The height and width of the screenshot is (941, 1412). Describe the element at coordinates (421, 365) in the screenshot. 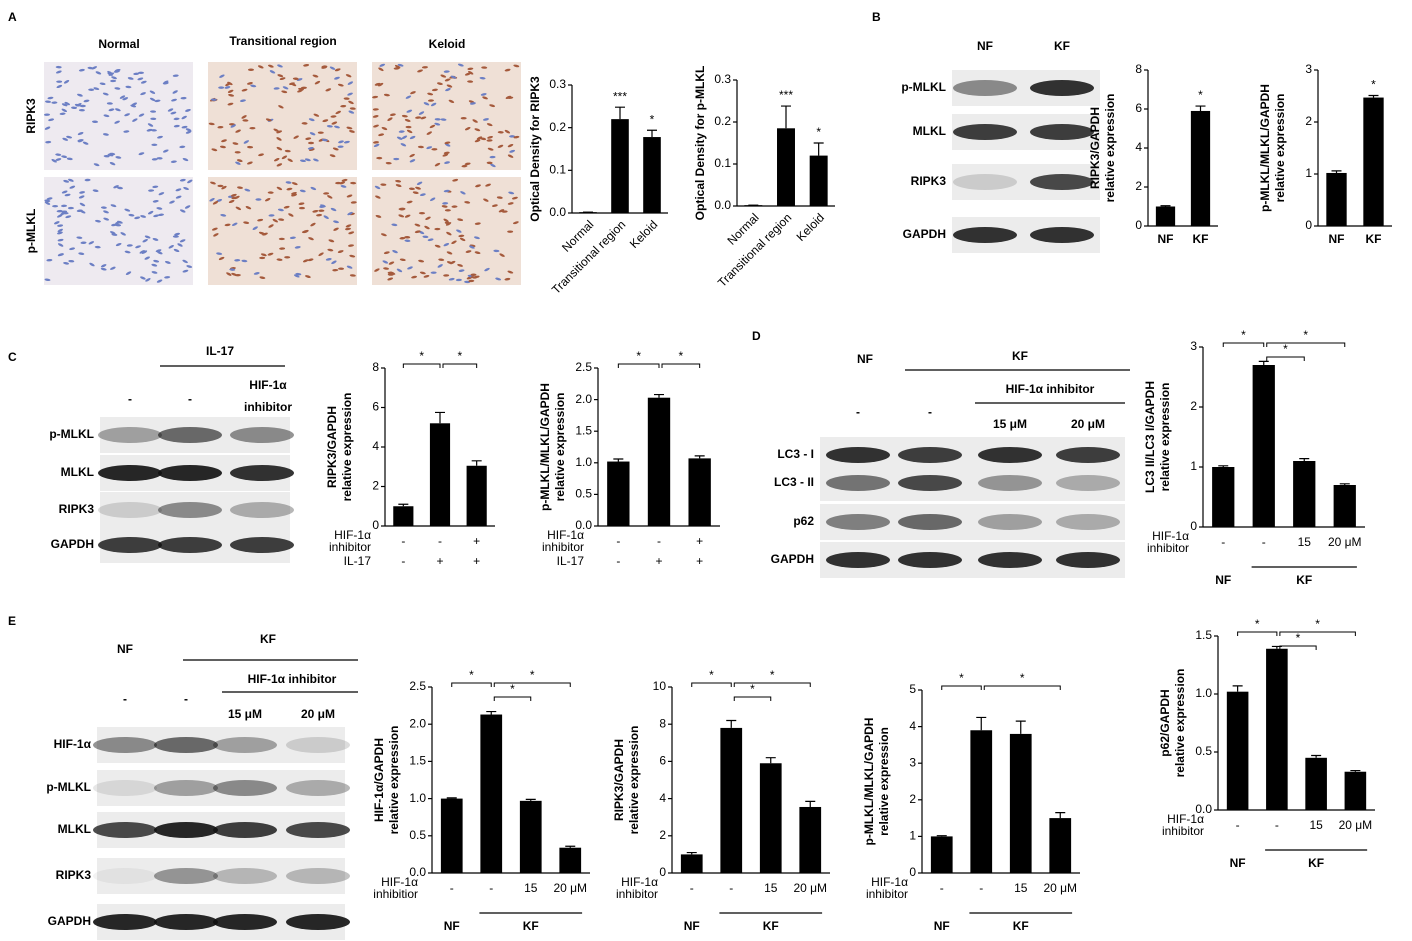

I see `significance-bracket` at that location.